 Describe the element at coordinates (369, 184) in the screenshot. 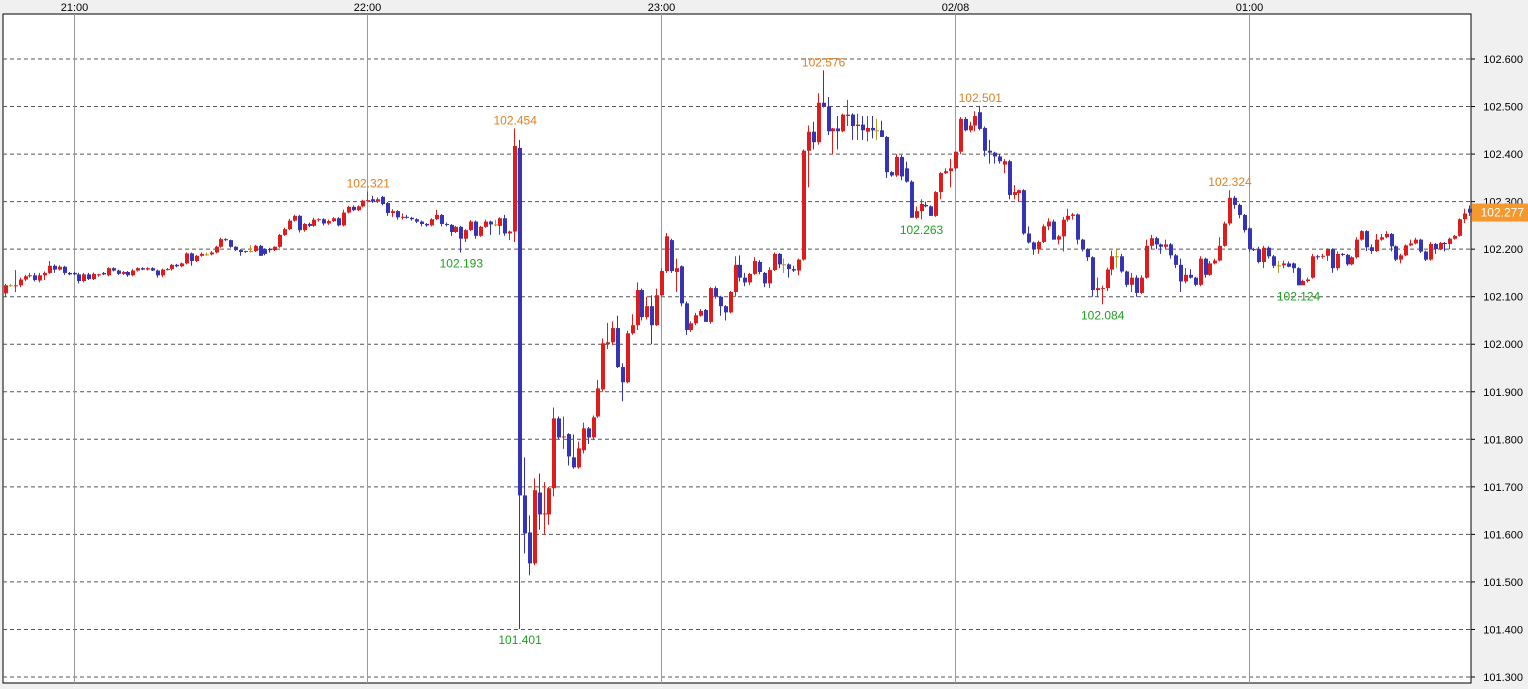

I see `high-label: 102.321` at that location.